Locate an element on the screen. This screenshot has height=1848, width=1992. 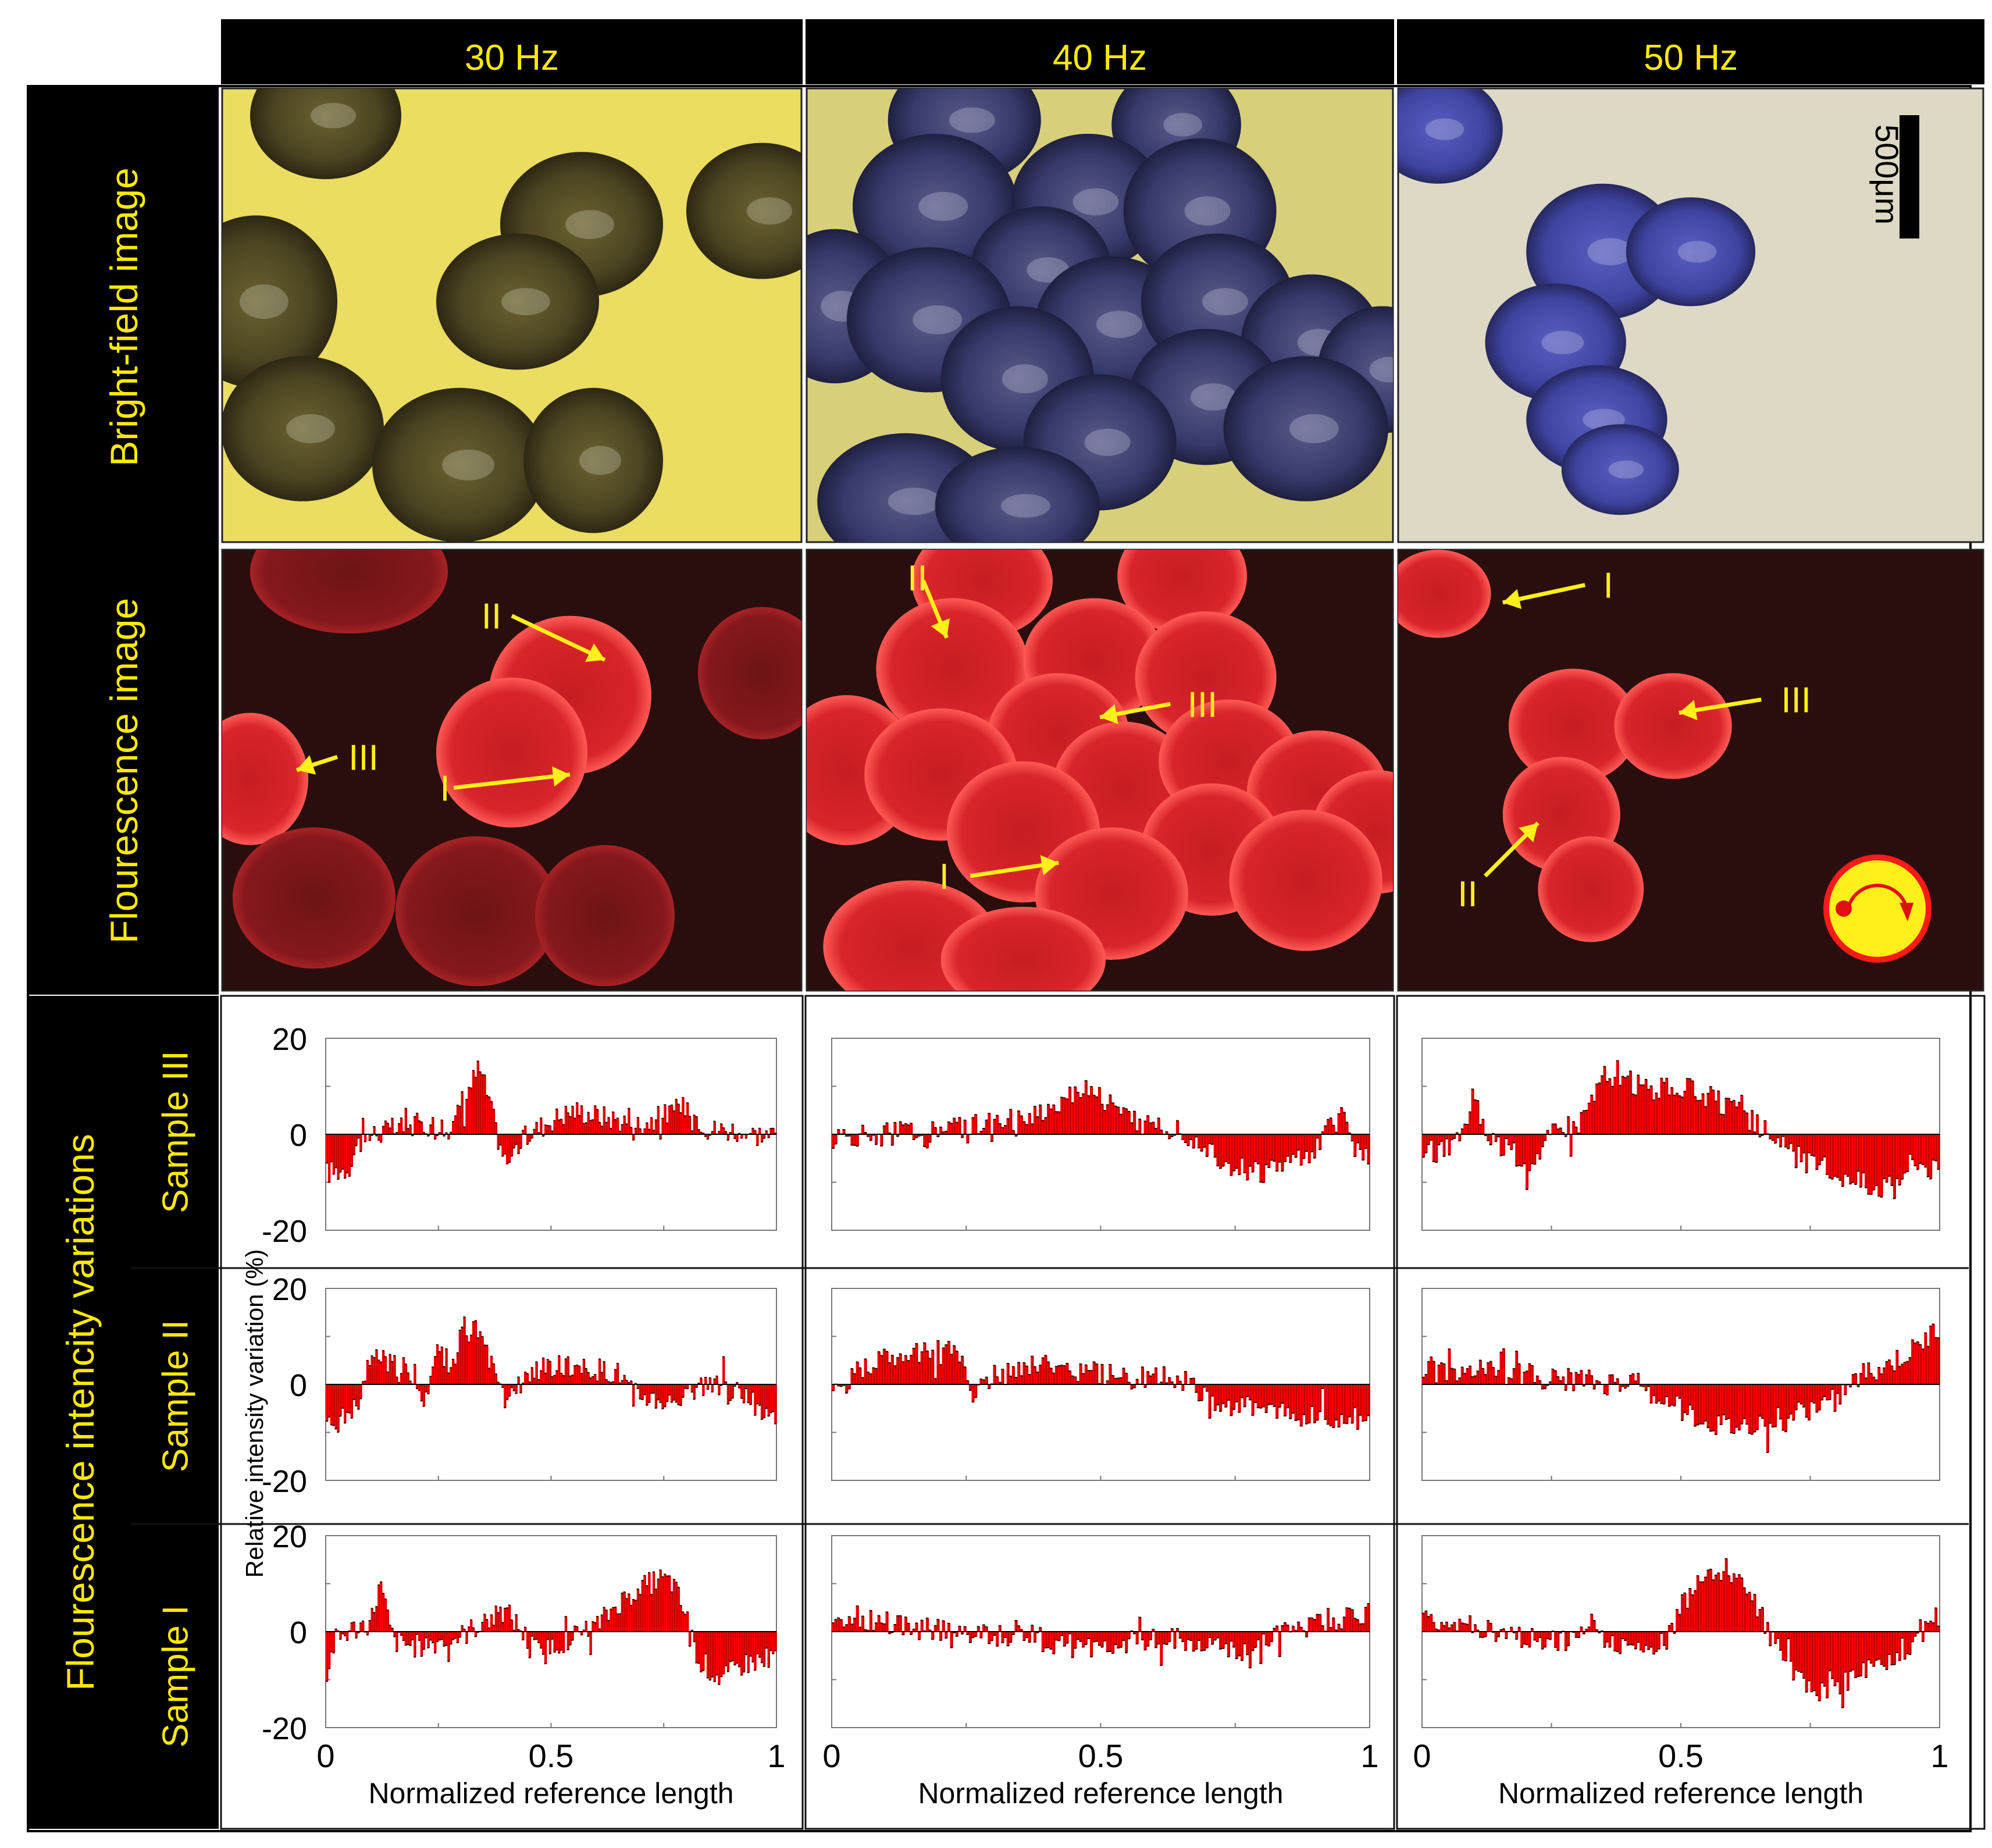
cell is located at coordinates (459, 464).